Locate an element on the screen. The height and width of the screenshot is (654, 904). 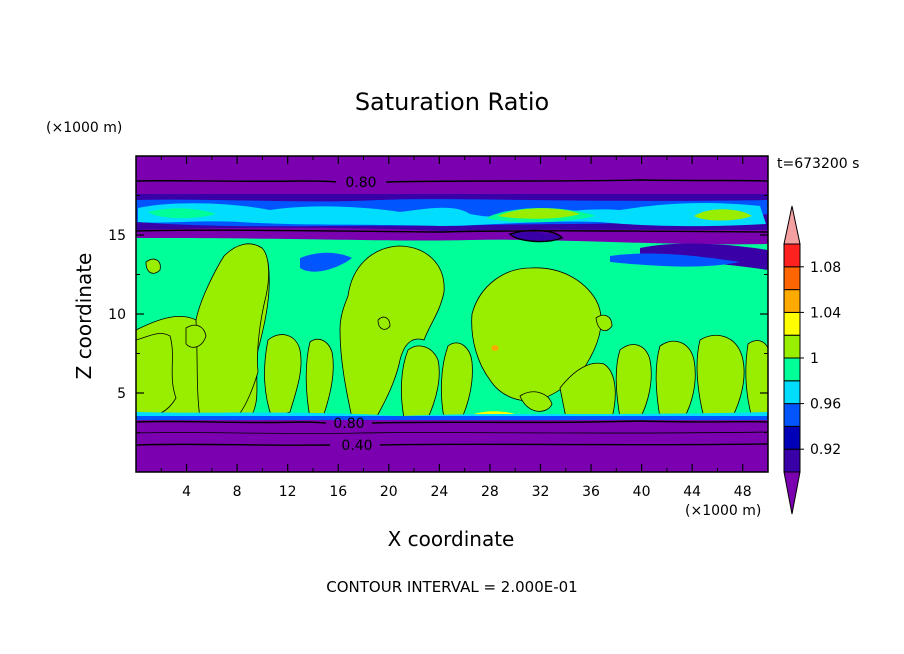
fill-band-cyan is located at coordinates (452, 215).